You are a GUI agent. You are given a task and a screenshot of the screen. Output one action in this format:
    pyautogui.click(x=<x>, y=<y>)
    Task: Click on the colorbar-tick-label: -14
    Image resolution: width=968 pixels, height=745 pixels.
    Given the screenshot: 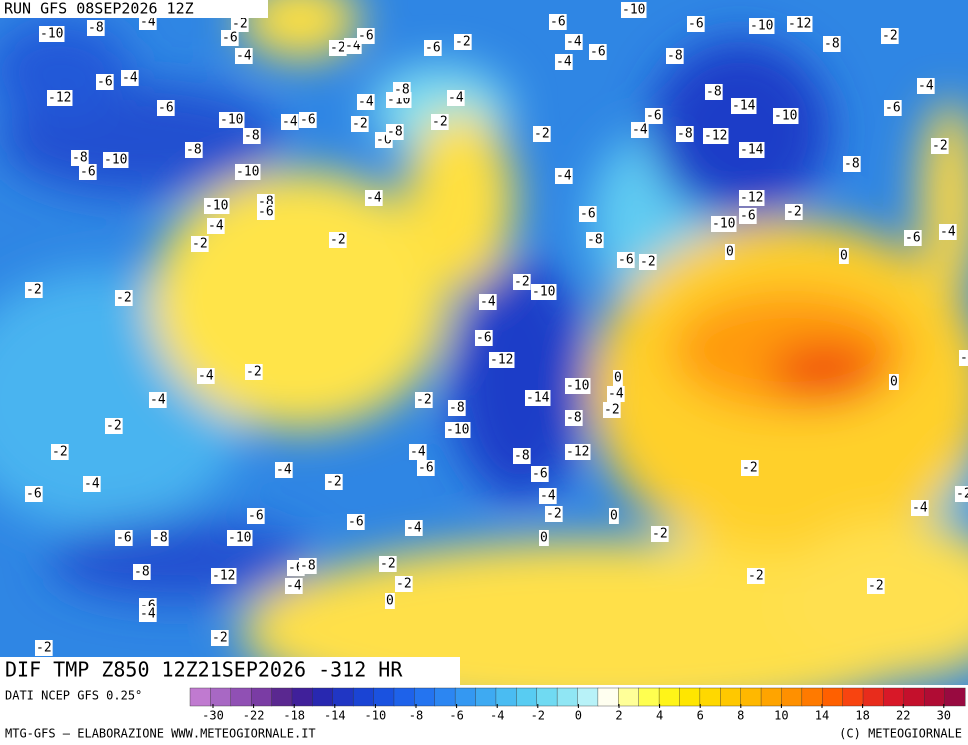 What is the action you would take?
    pyautogui.click(x=335, y=716)
    